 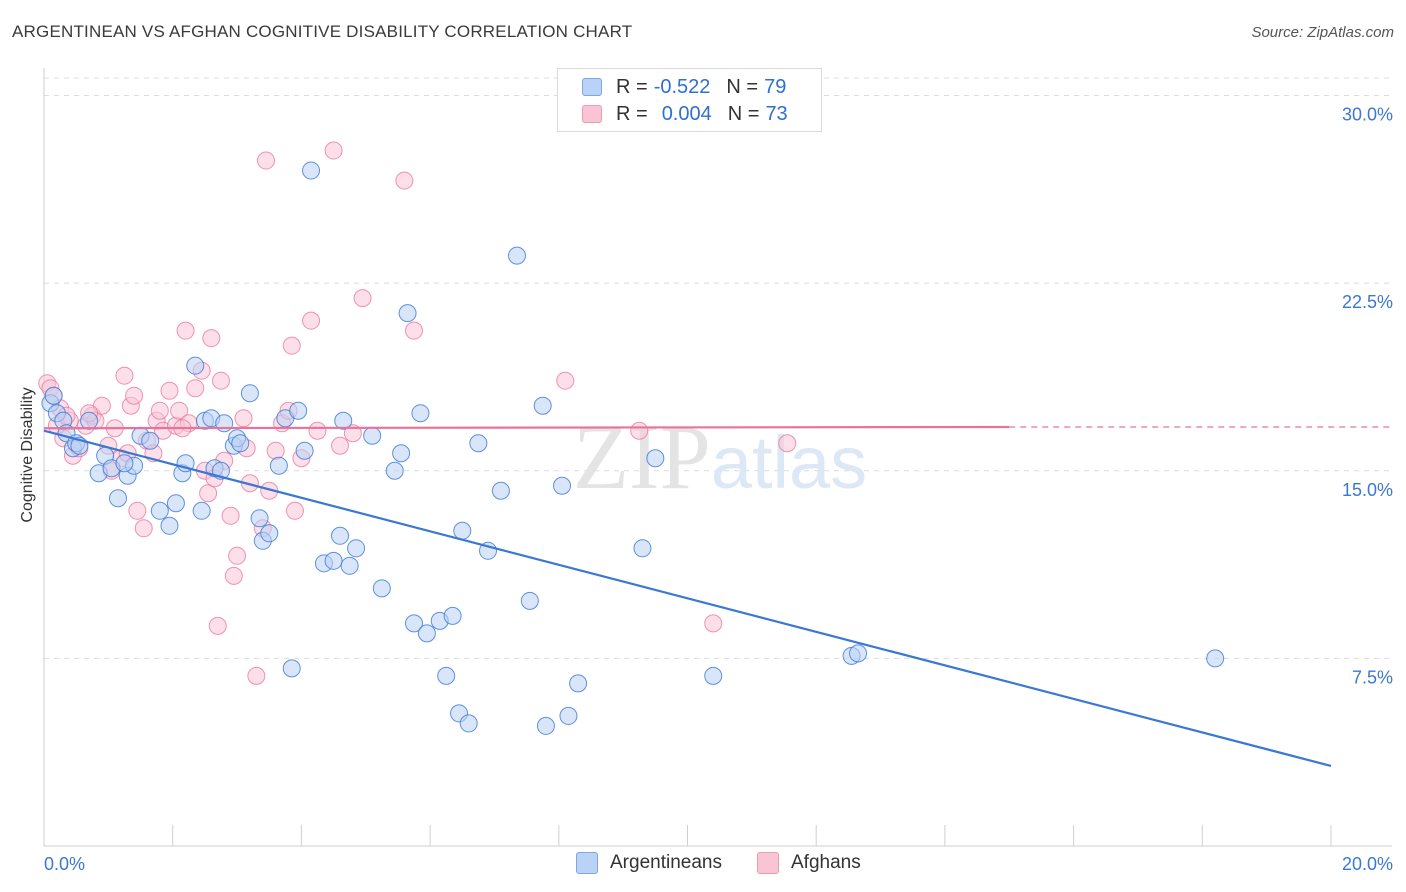 I want to click on source-credit: Source: ZipAtlas.com, so click(x=1322, y=32).